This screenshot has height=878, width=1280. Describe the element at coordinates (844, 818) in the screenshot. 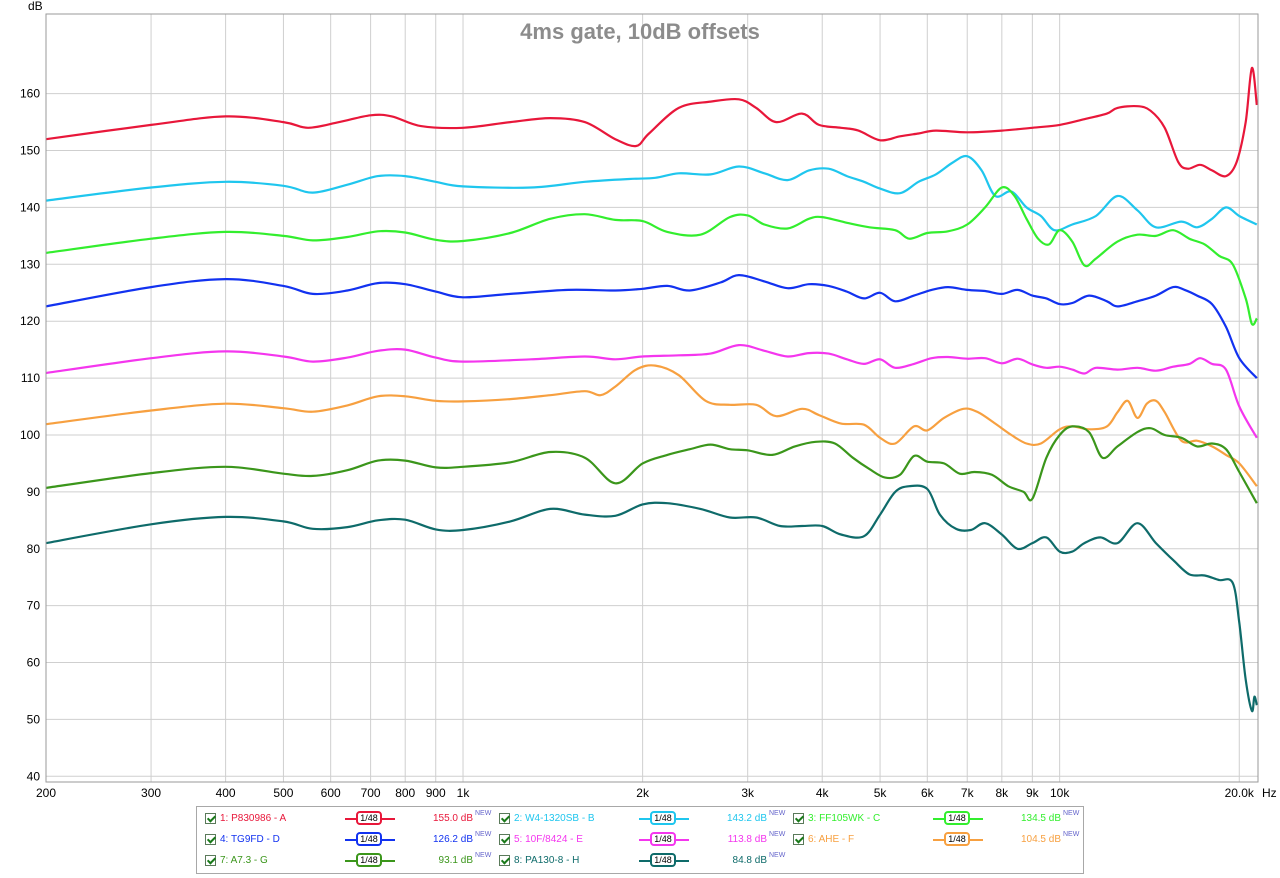

I see `legend-series-name: 3: FF105WK - C` at that location.